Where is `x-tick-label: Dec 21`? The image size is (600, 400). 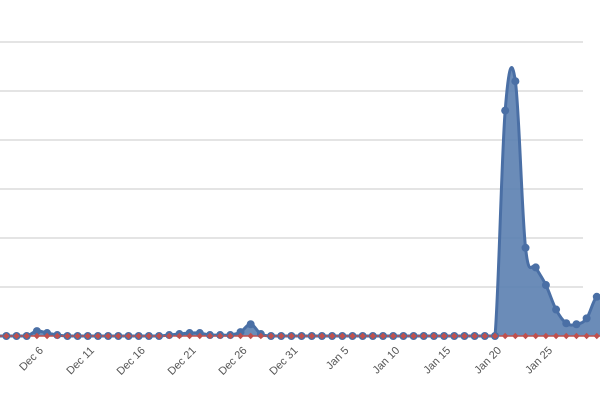
x-tick-label: Dec 21 is located at coordinates (182, 361).